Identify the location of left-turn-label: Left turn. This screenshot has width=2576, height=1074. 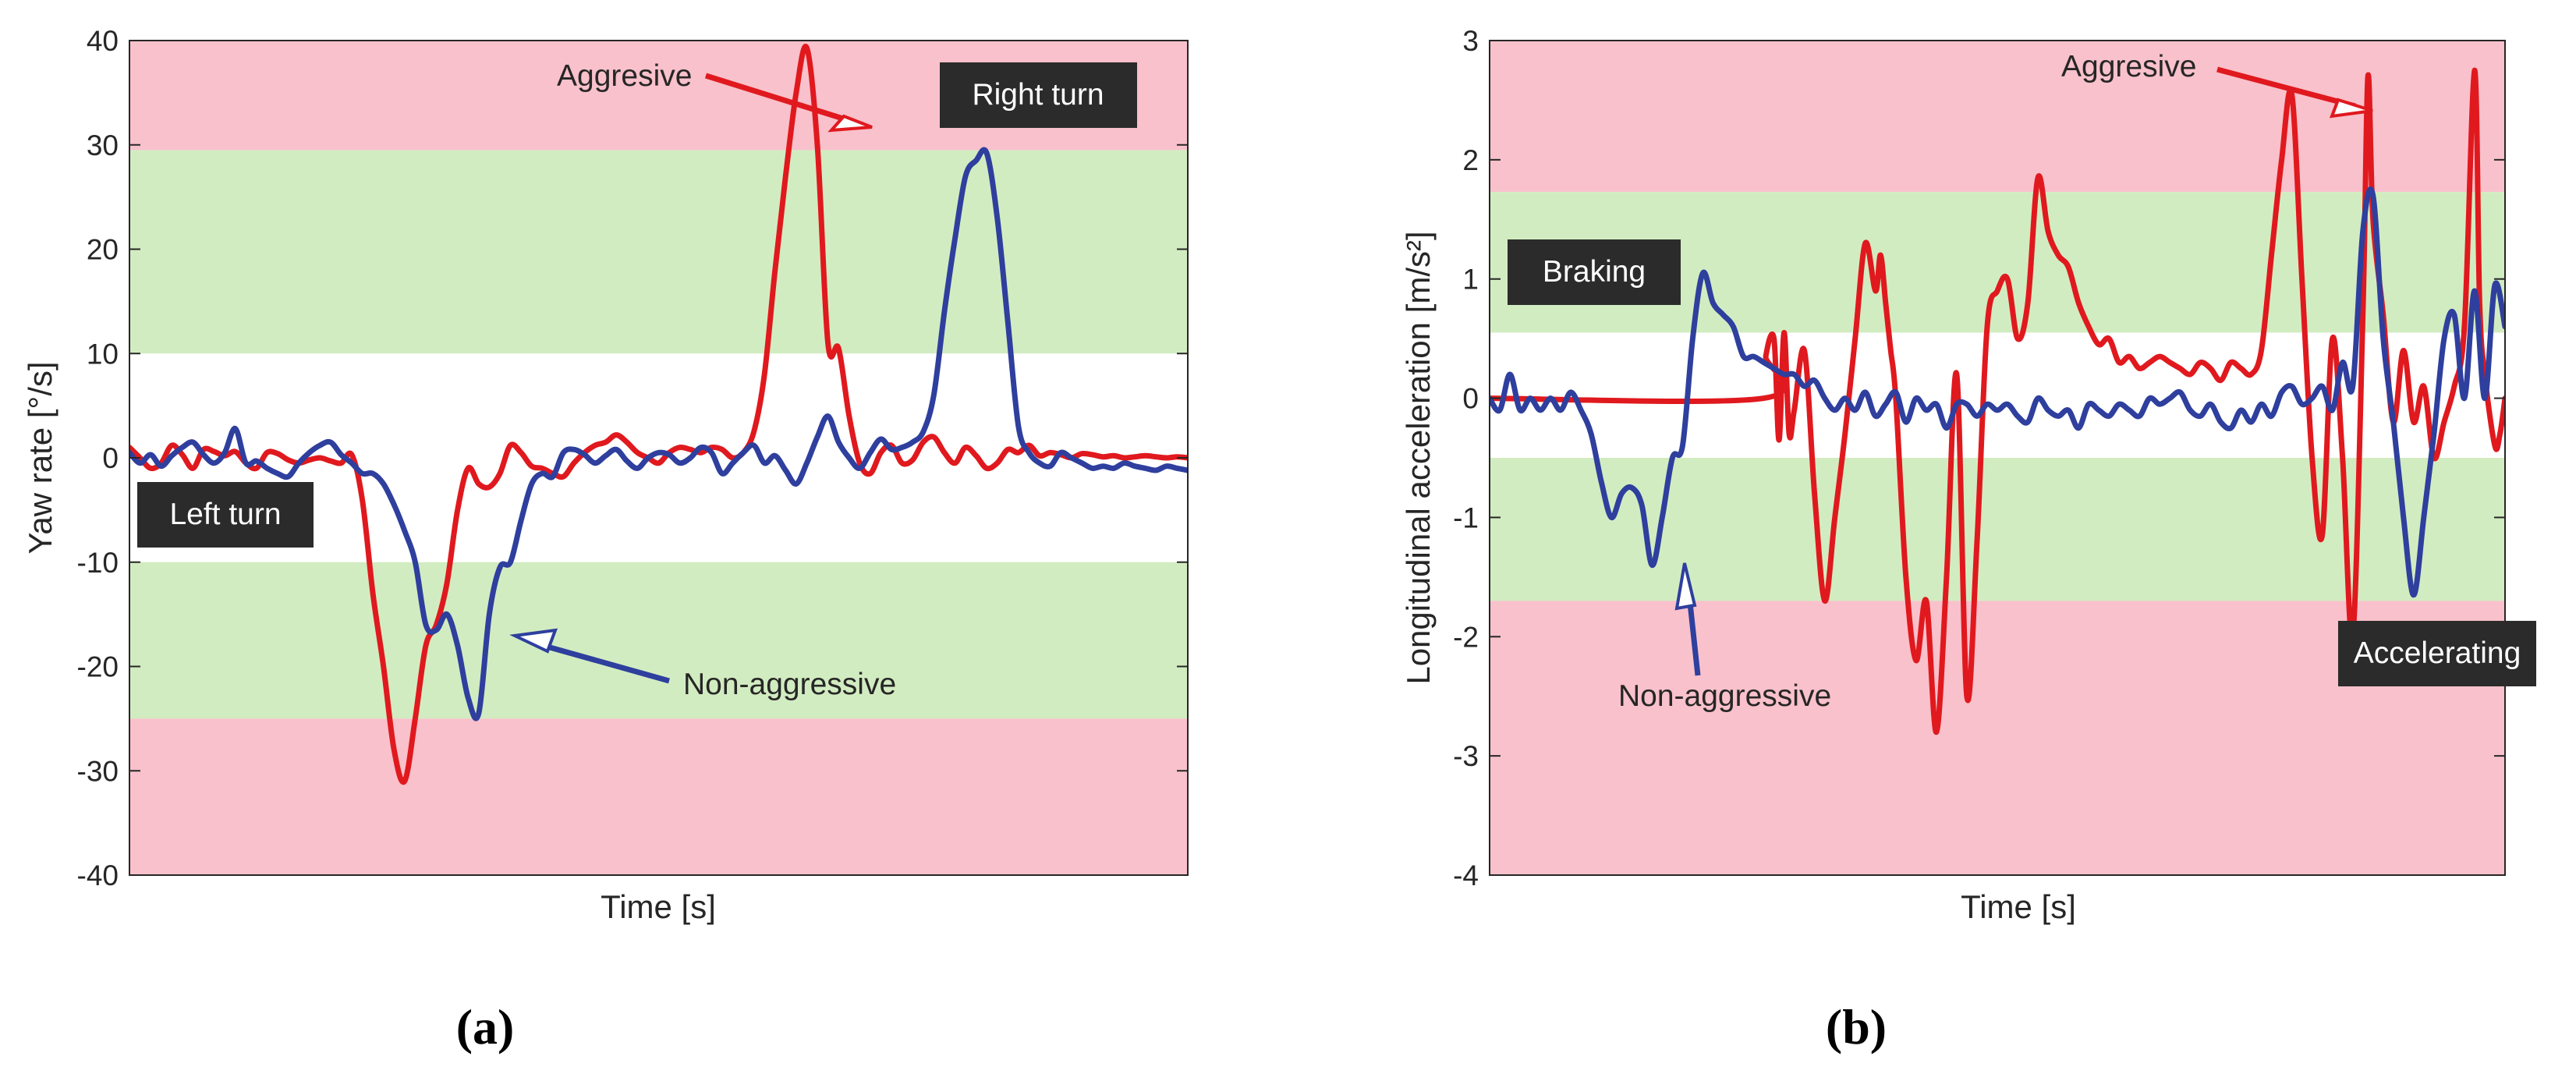
(225, 515).